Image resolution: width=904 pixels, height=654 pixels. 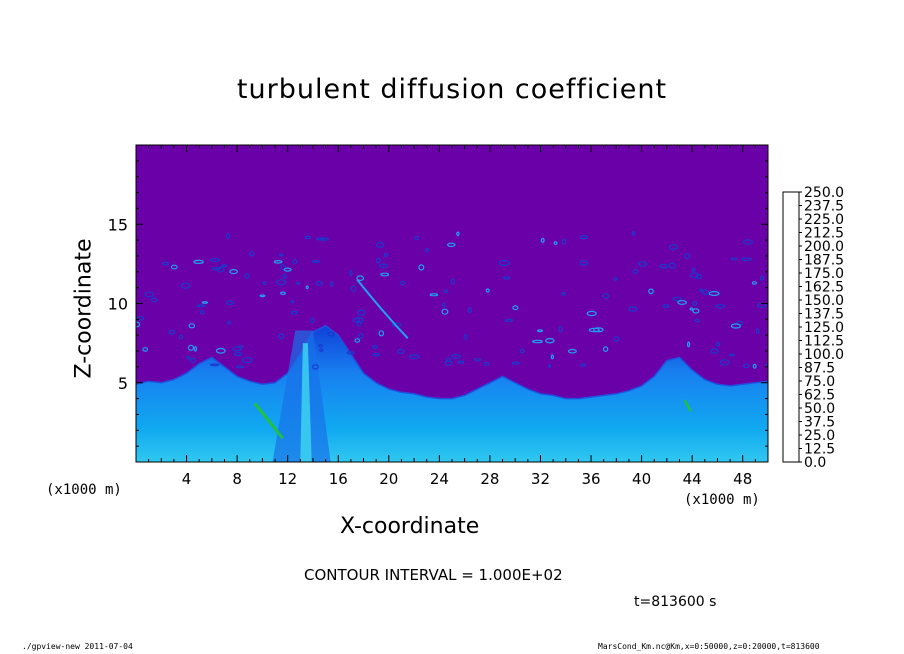 I want to click on colorbar-label: 225.0, so click(x=824, y=220).